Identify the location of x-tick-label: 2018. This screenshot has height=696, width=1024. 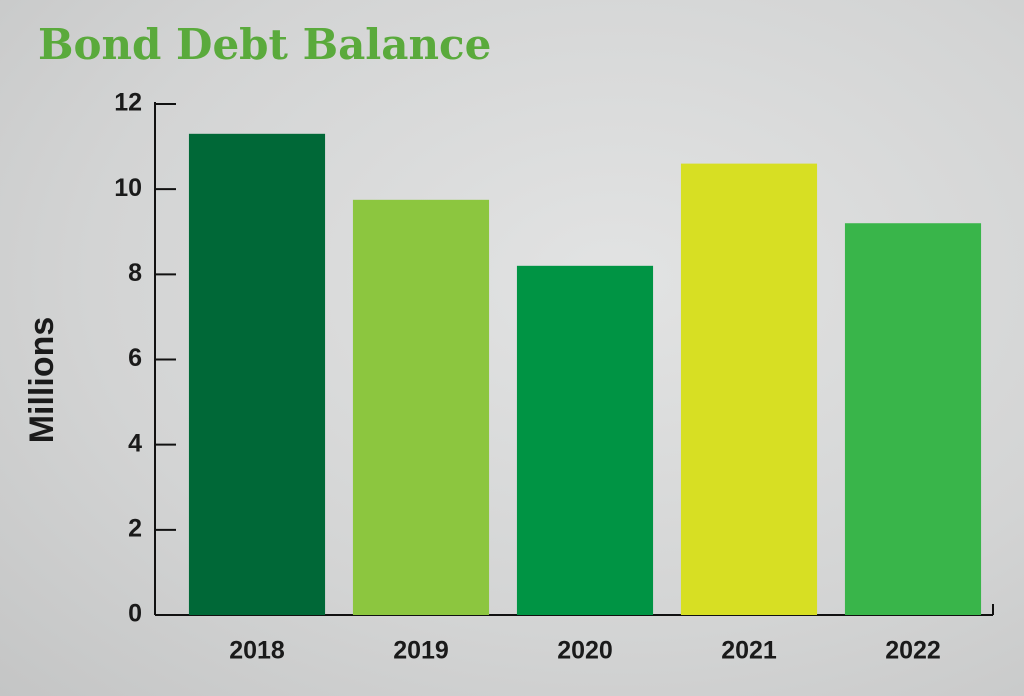
(257, 651).